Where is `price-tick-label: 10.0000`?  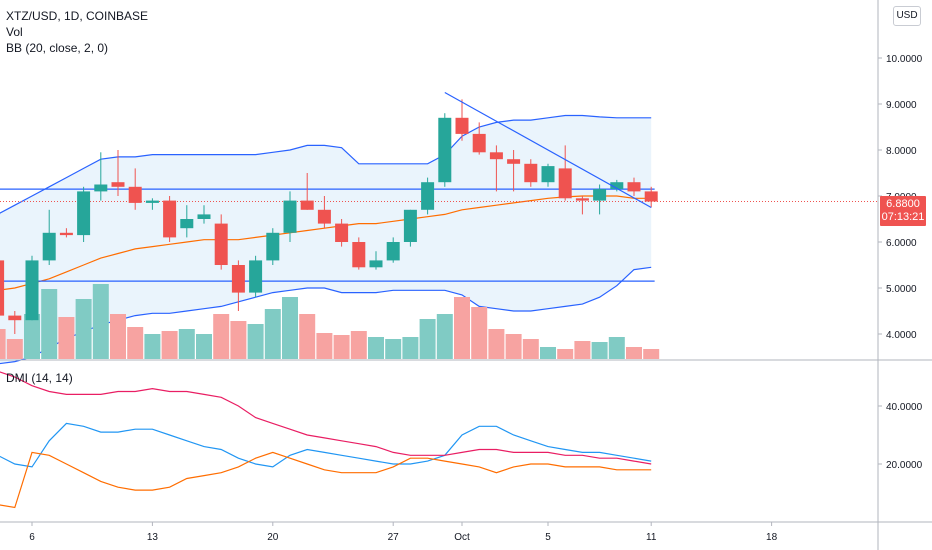 price-tick-label: 10.0000 is located at coordinates (904, 59).